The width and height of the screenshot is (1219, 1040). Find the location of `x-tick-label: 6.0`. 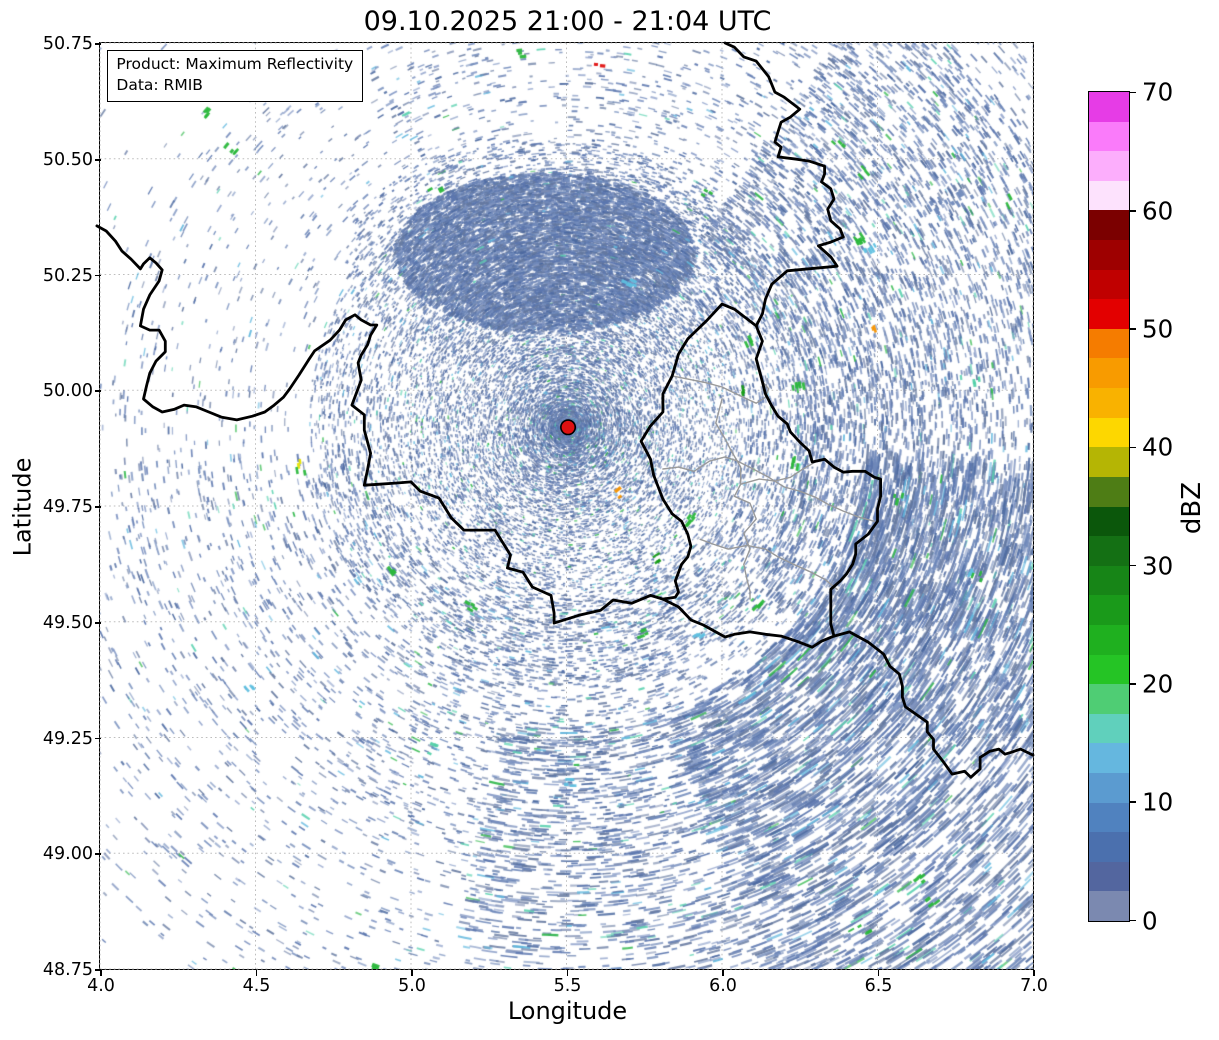

x-tick-label: 6.0 is located at coordinates (723, 986).